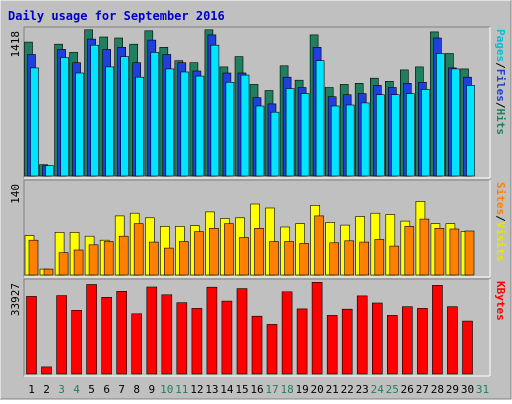 This screenshot has width=512, height=404. Describe the element at coordinates (482, 389) in the screenshot. I see `x-tick-label-31: 31` at that location.